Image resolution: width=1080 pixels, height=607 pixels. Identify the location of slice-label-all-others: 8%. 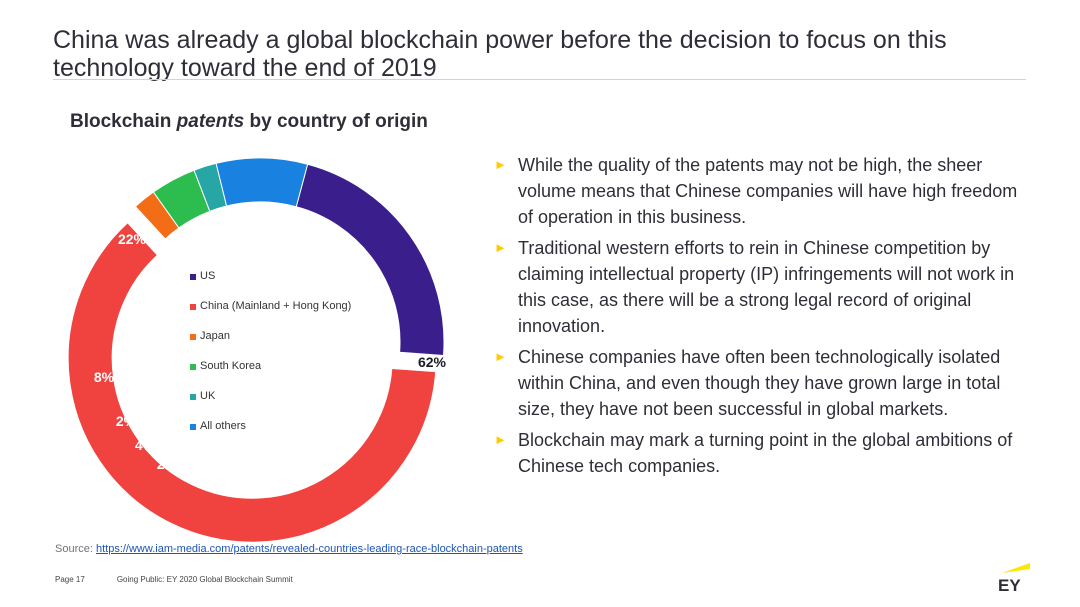
(104, 377).